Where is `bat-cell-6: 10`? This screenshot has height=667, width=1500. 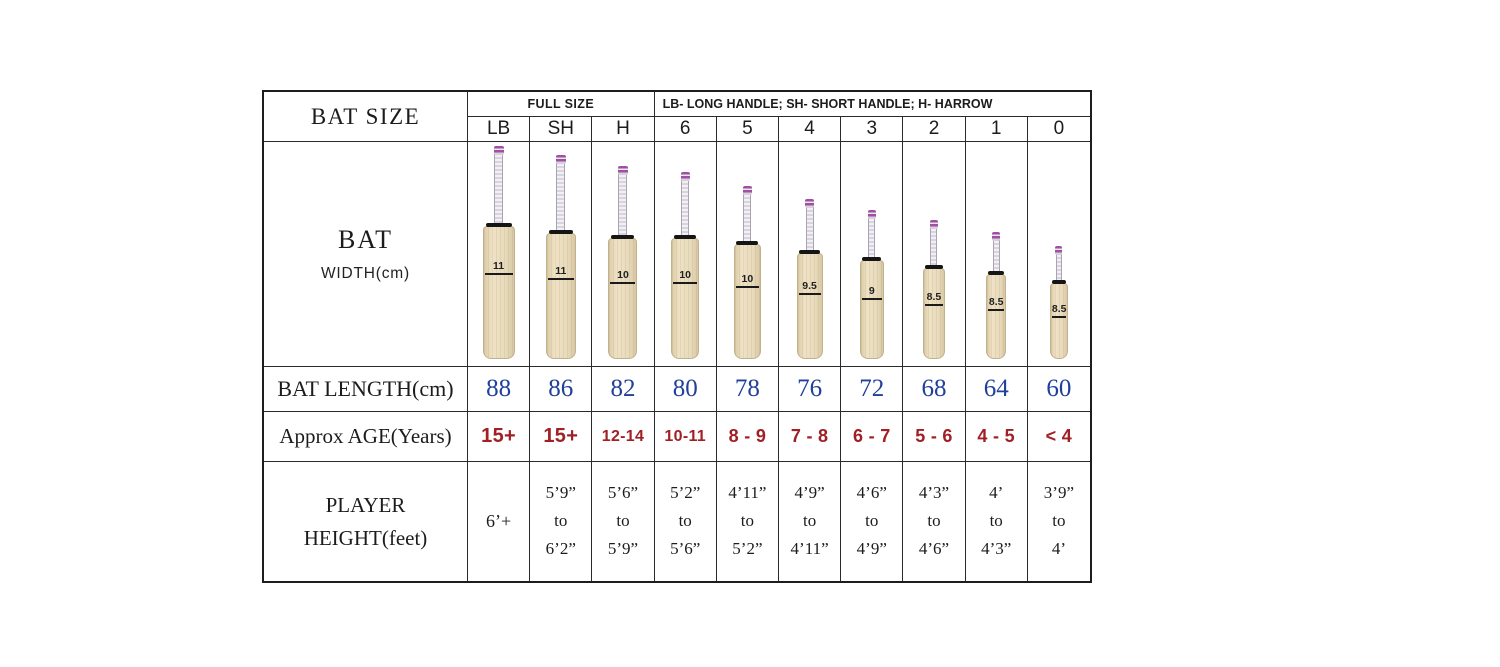
bat-cell-6: 10 is located at coordinates (685, 254).